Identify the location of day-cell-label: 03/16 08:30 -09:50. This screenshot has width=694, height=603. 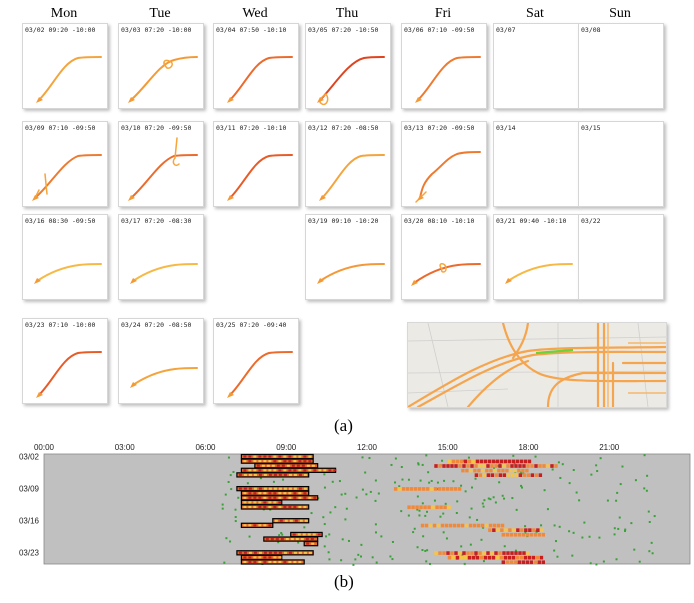
(60, 221).